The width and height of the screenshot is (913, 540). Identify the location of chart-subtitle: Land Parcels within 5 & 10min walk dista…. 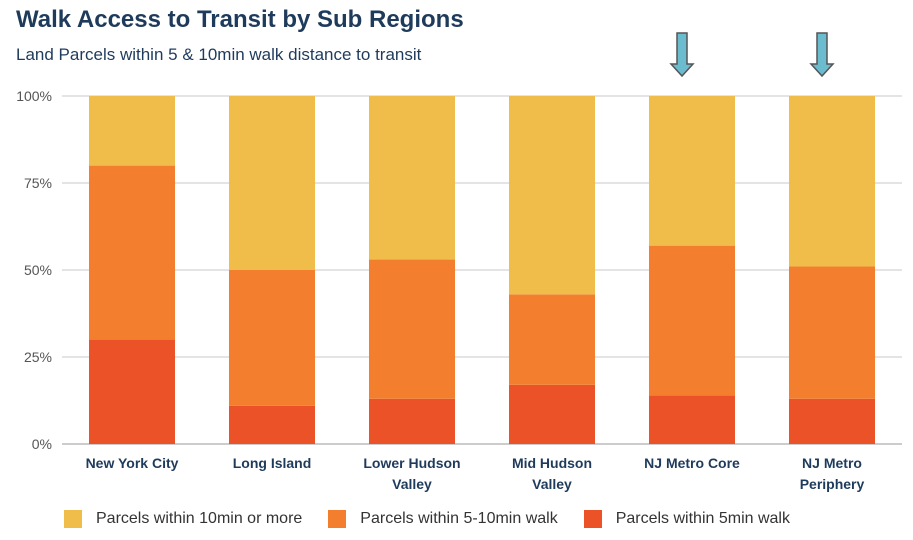
(219, 54).